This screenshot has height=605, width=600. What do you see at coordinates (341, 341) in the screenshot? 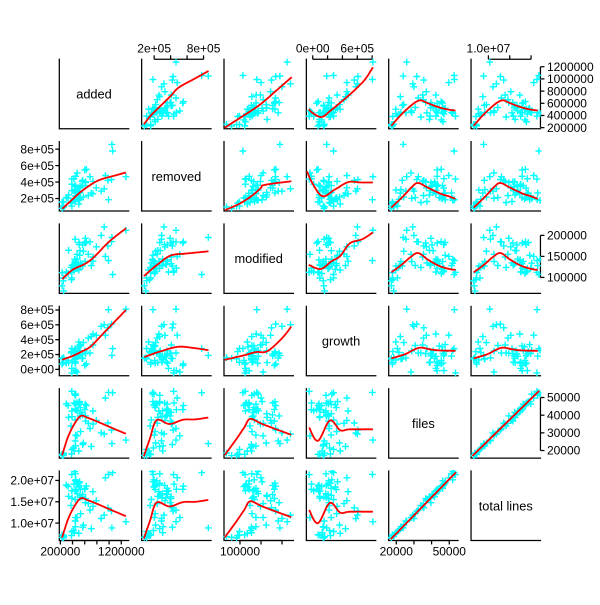
I see `svg-text: growth` at bounding box center [341, 341].